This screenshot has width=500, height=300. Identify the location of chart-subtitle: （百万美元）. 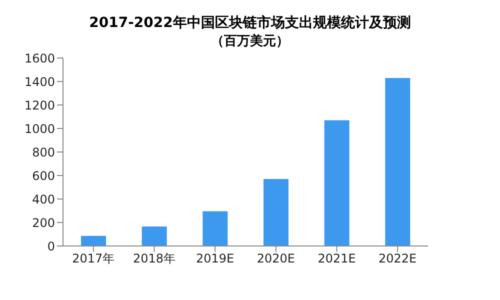
(250, 41).